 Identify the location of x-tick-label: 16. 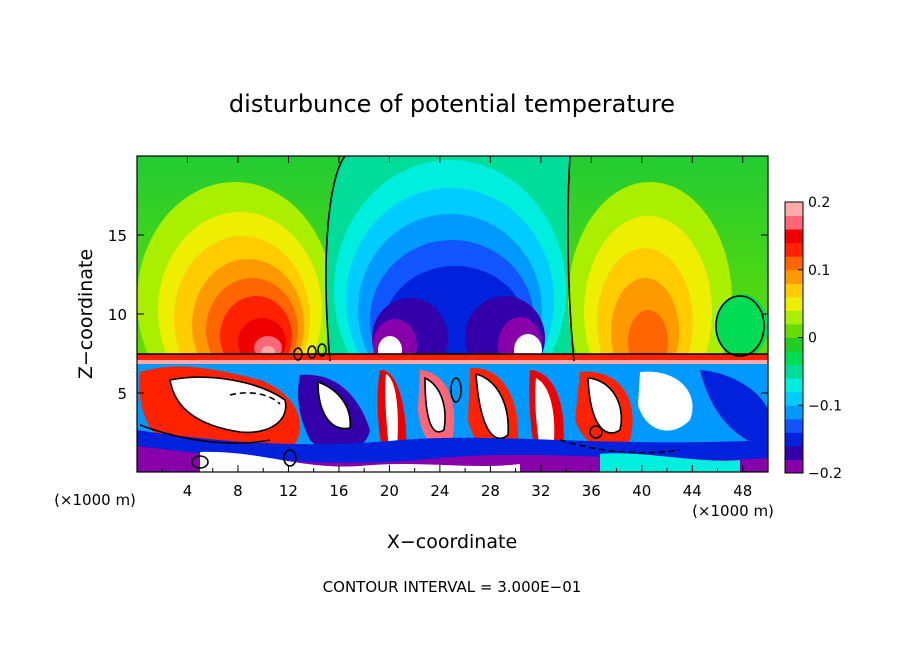
(338, 491).